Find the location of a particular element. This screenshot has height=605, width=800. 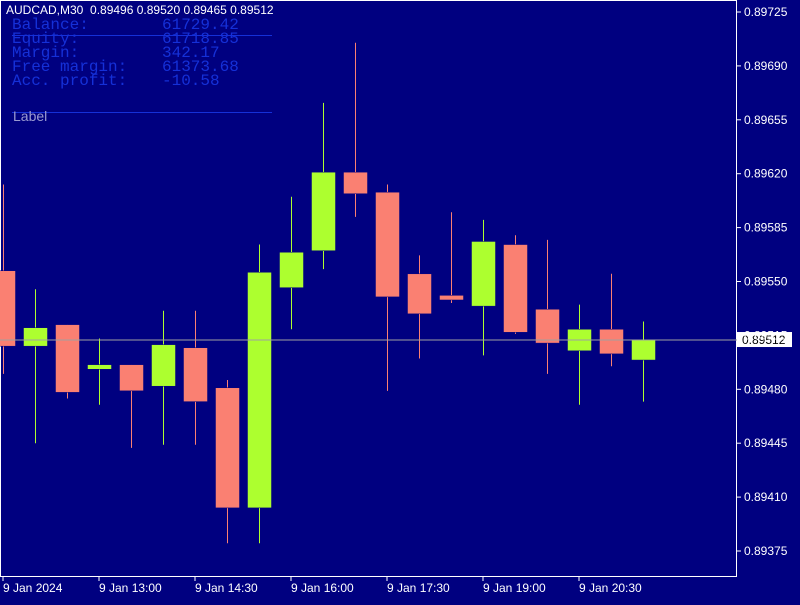

y-tick-label: 0.89480 is located at coordinates (766, 389).